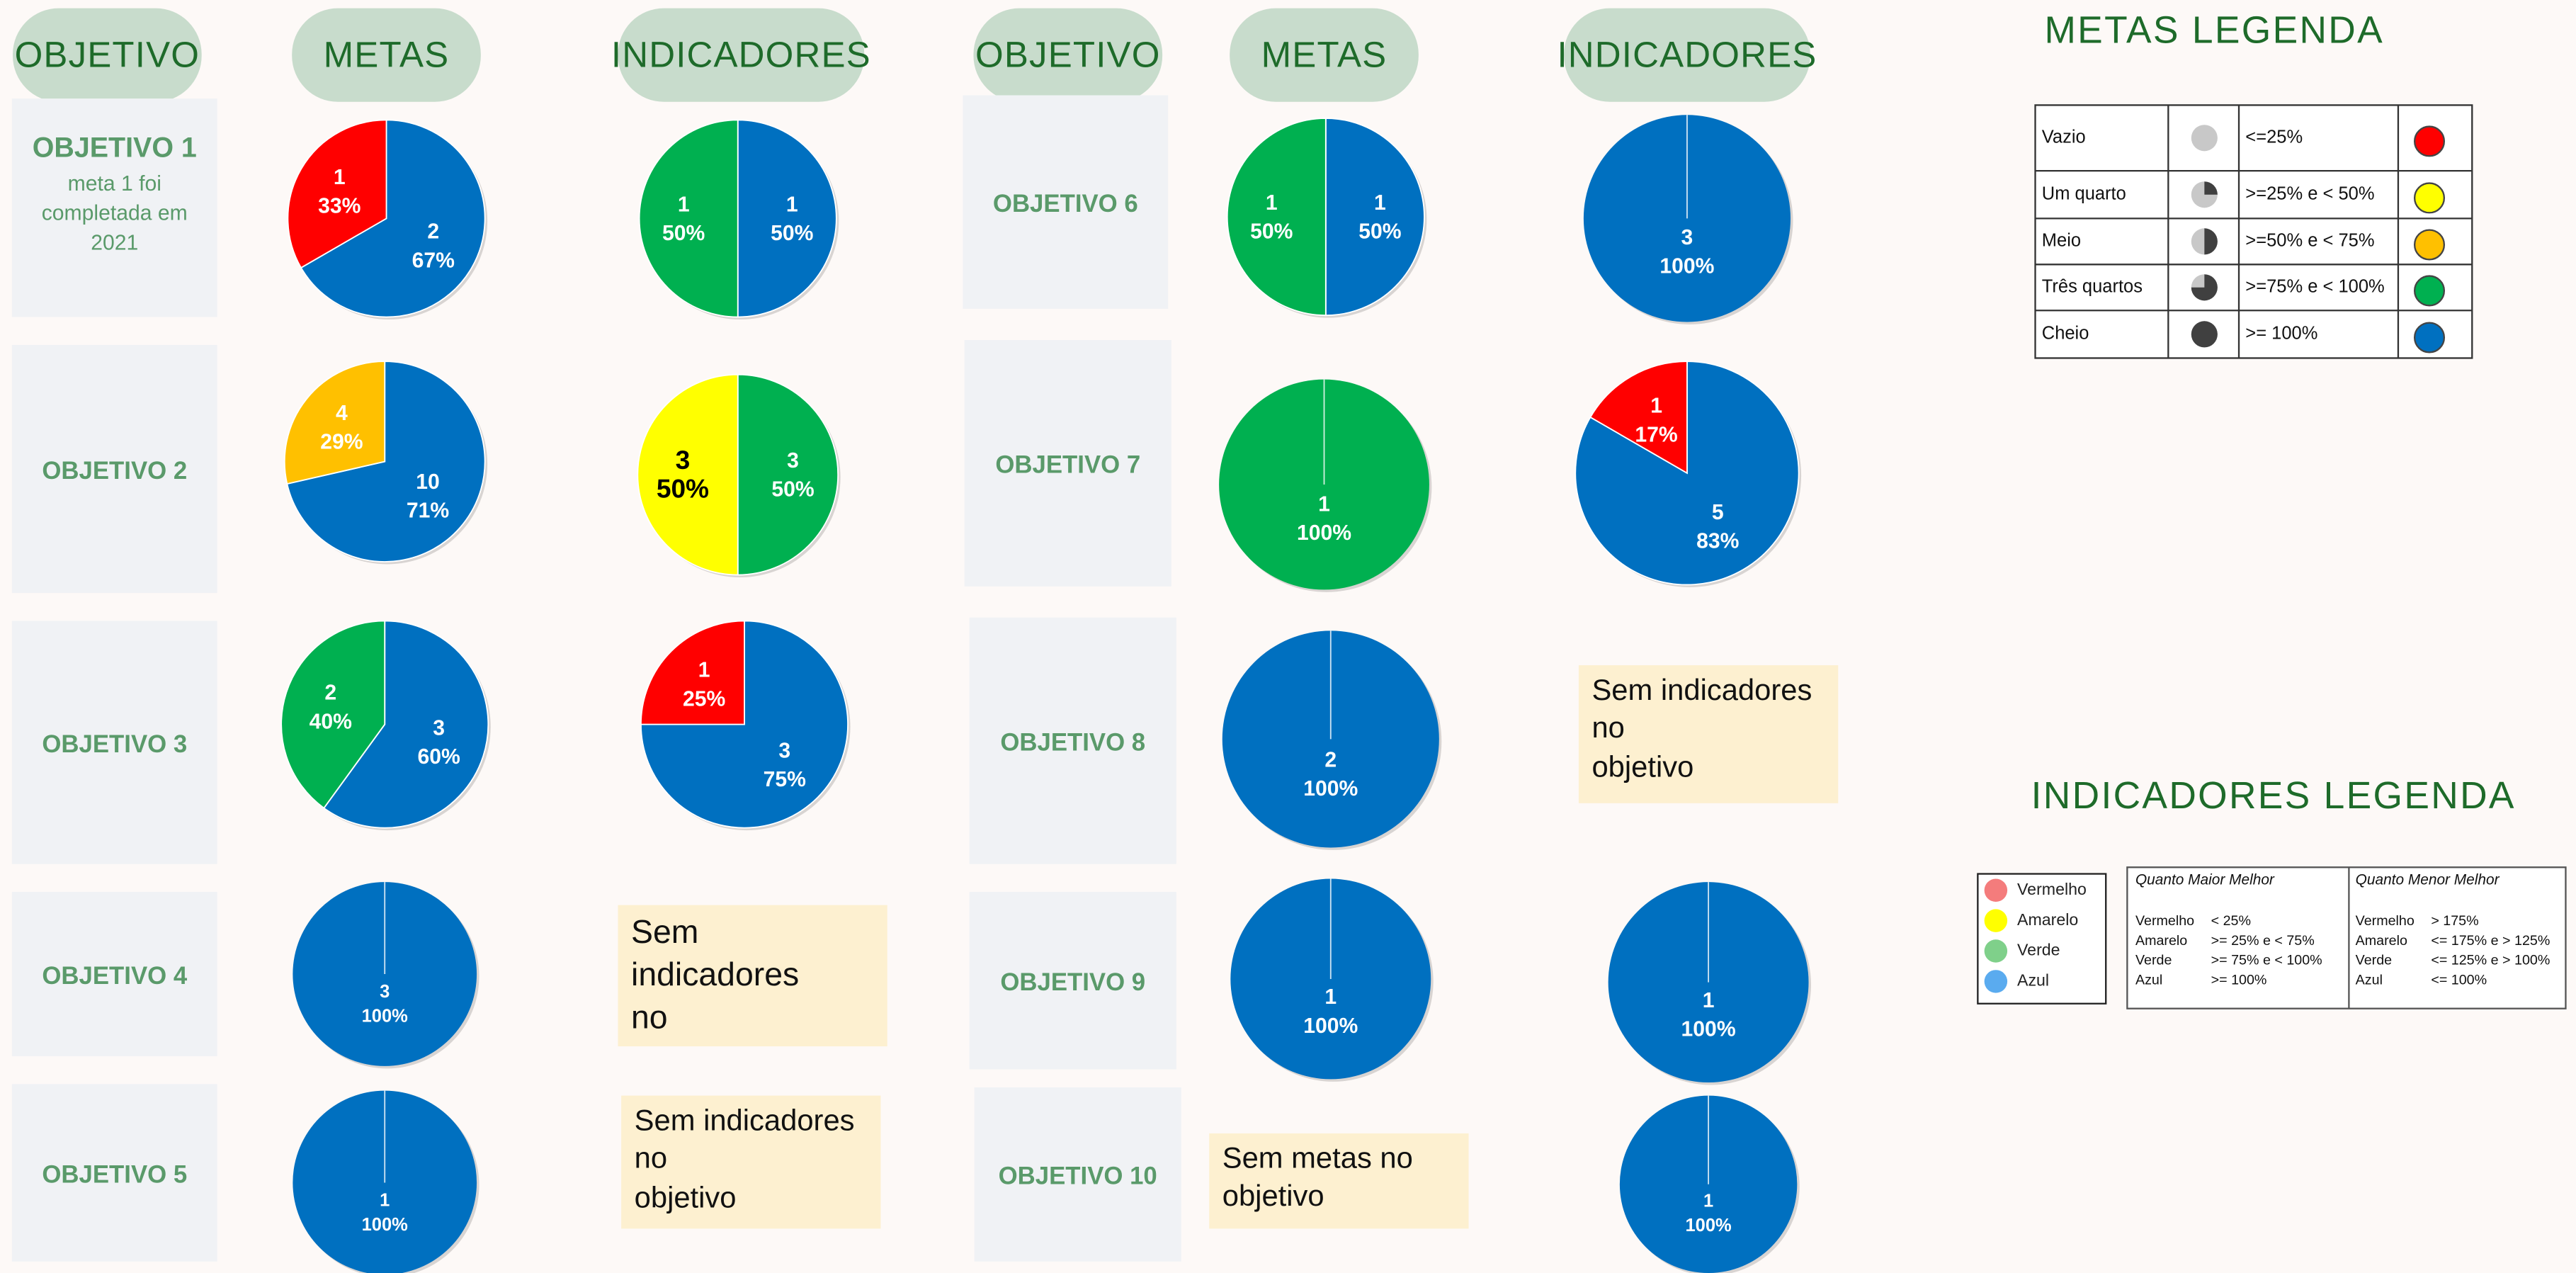 The image size is (2576, 1273). I want to click on pie-count: 10, so click(428, 482).